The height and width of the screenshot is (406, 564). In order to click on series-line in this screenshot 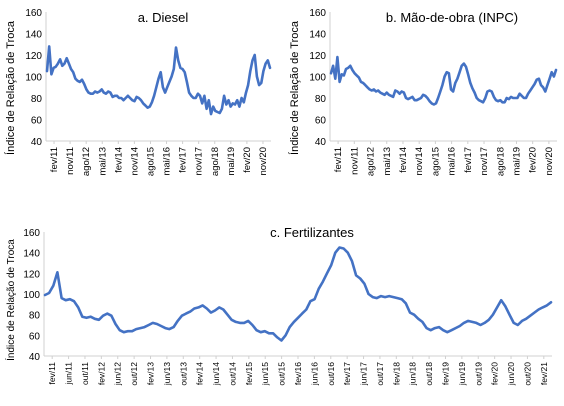, I will do `click(443, 80)`.